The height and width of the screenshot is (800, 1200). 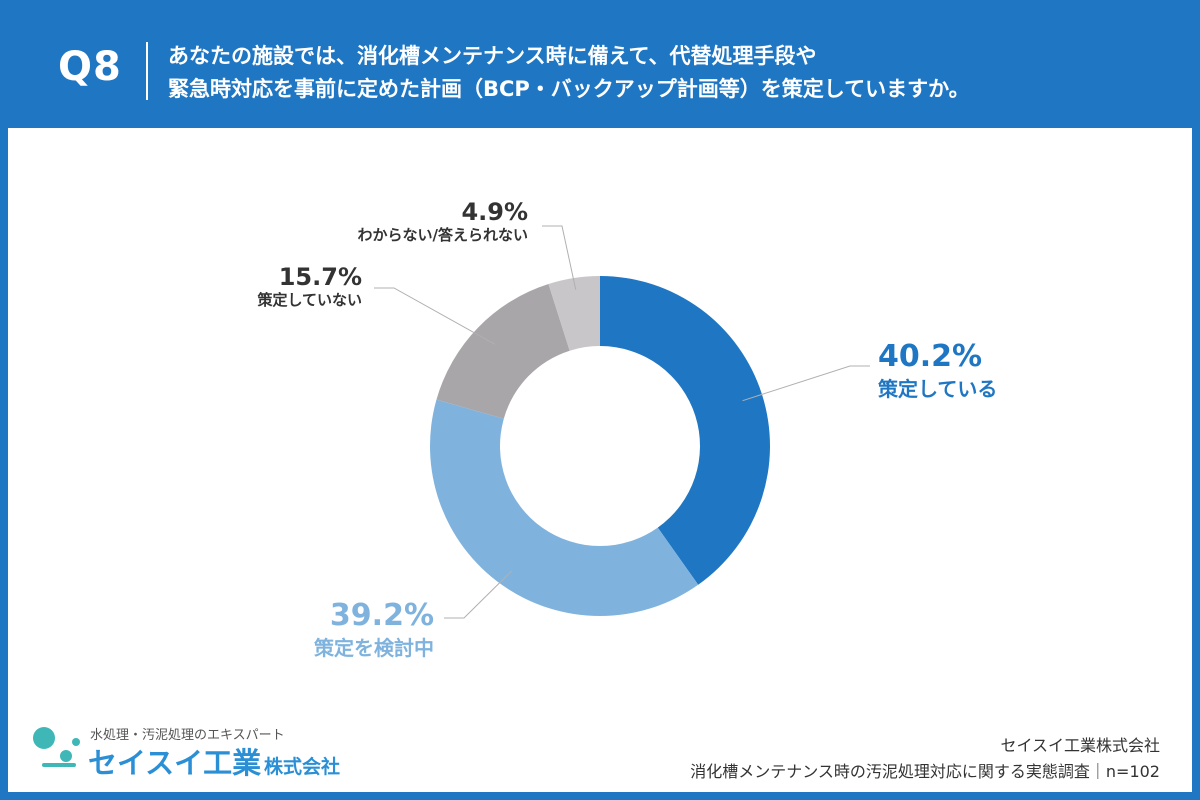 What do you see at coordinates (90, 67) in the screenshot?
I see `question-number: Q8` at bounding box center [90, 67].